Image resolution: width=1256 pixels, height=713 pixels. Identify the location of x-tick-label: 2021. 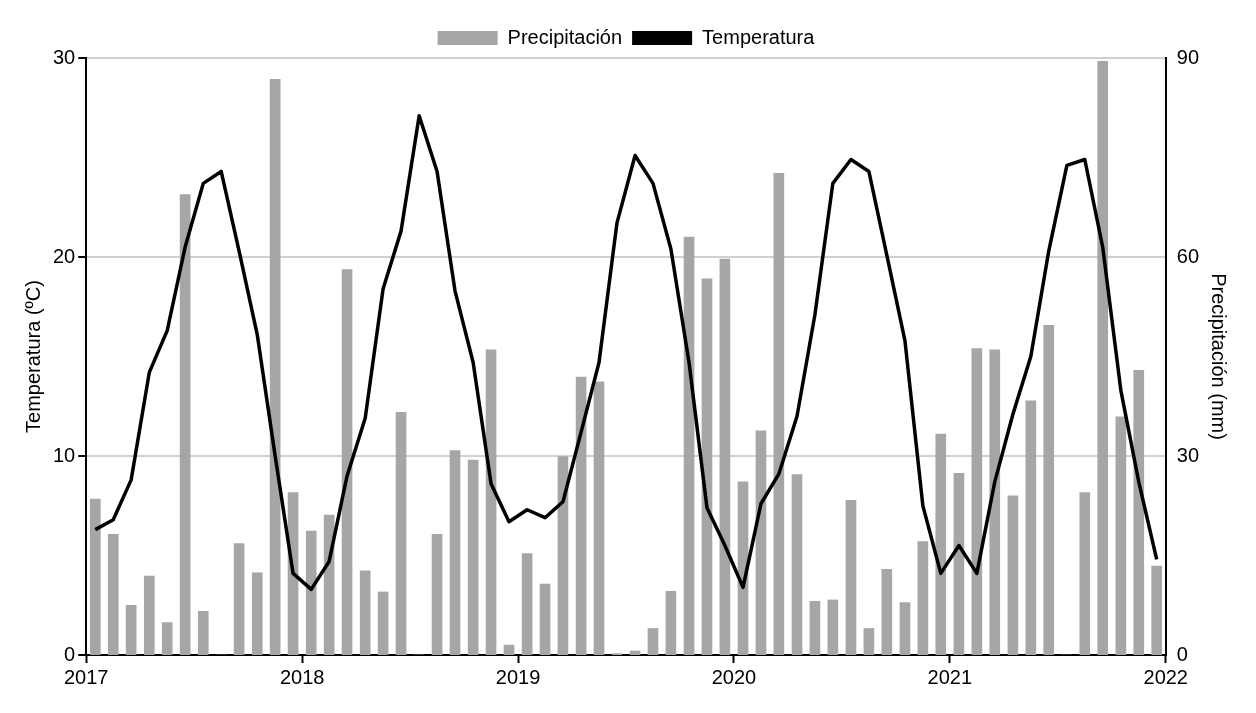
(950, 676).